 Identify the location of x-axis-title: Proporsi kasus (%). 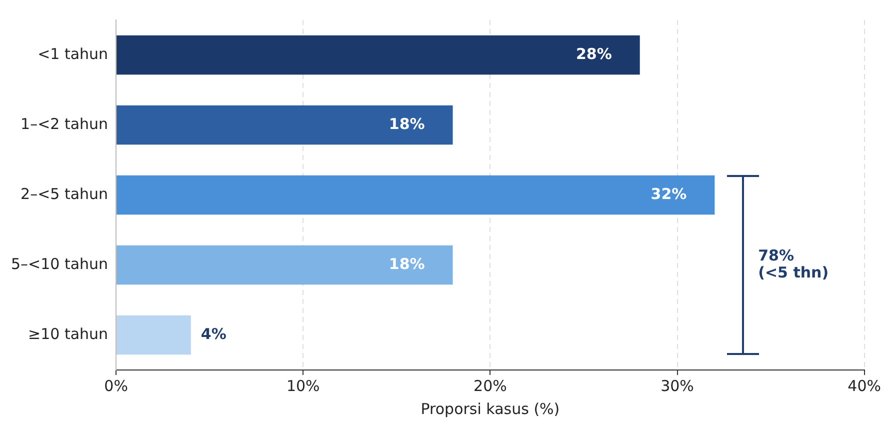
(490, 409).